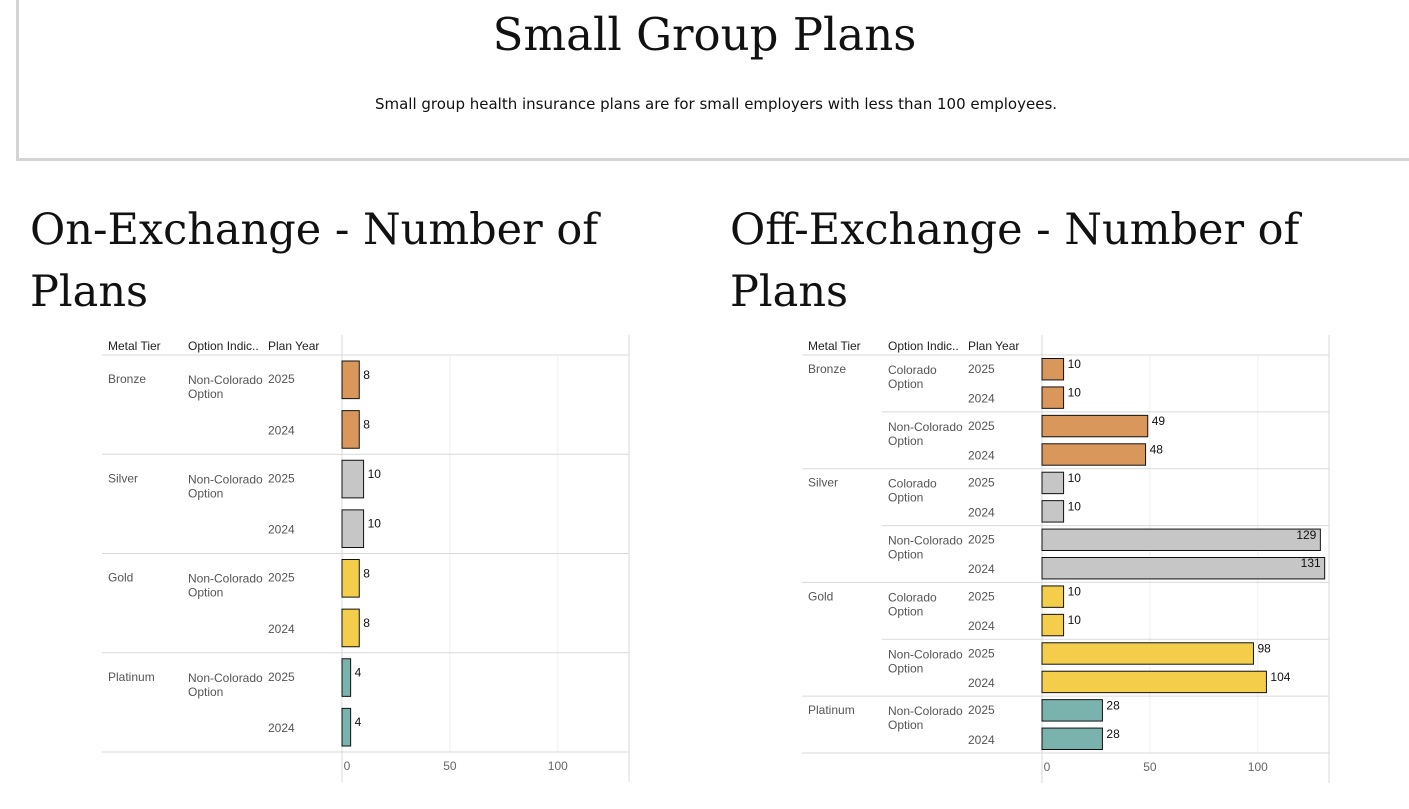  I want to click on metal-tier-label: Silver, so click(123, 478).